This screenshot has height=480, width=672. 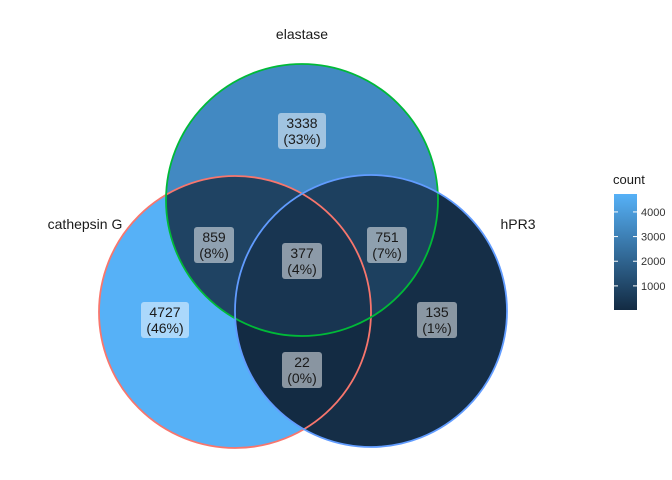 I want to click on region-label-cathepsin-only: 4727(46%), so click(x=165, y=320).